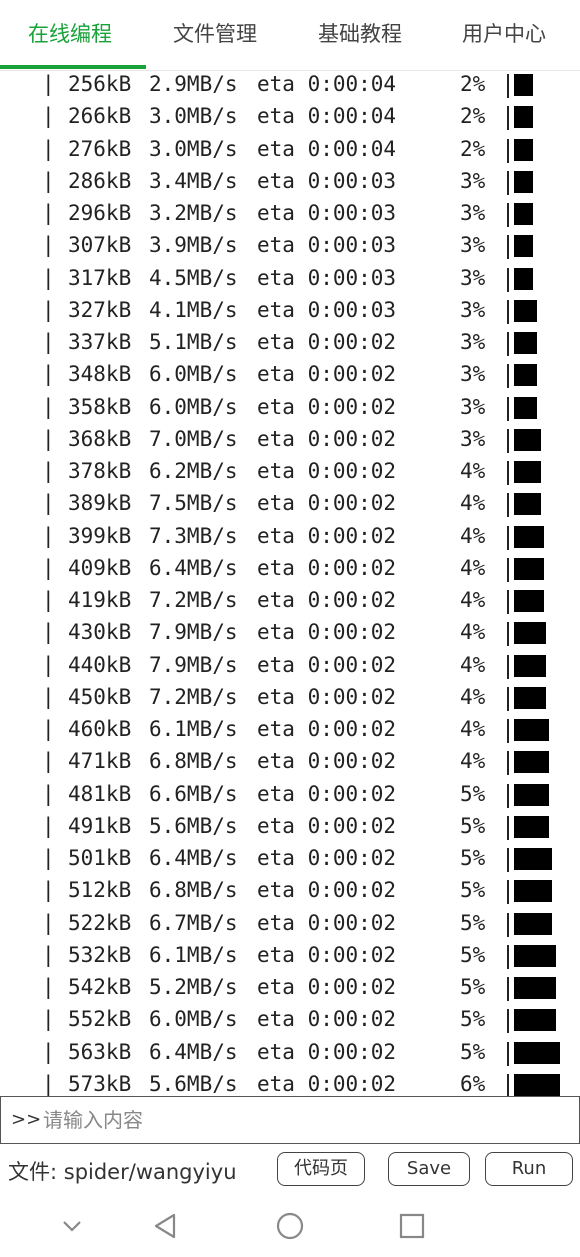  What do you see at coordinates (72, 1226) in the screenshot?
I see `chevron-down-icon` at bounding box center [72, 1226].